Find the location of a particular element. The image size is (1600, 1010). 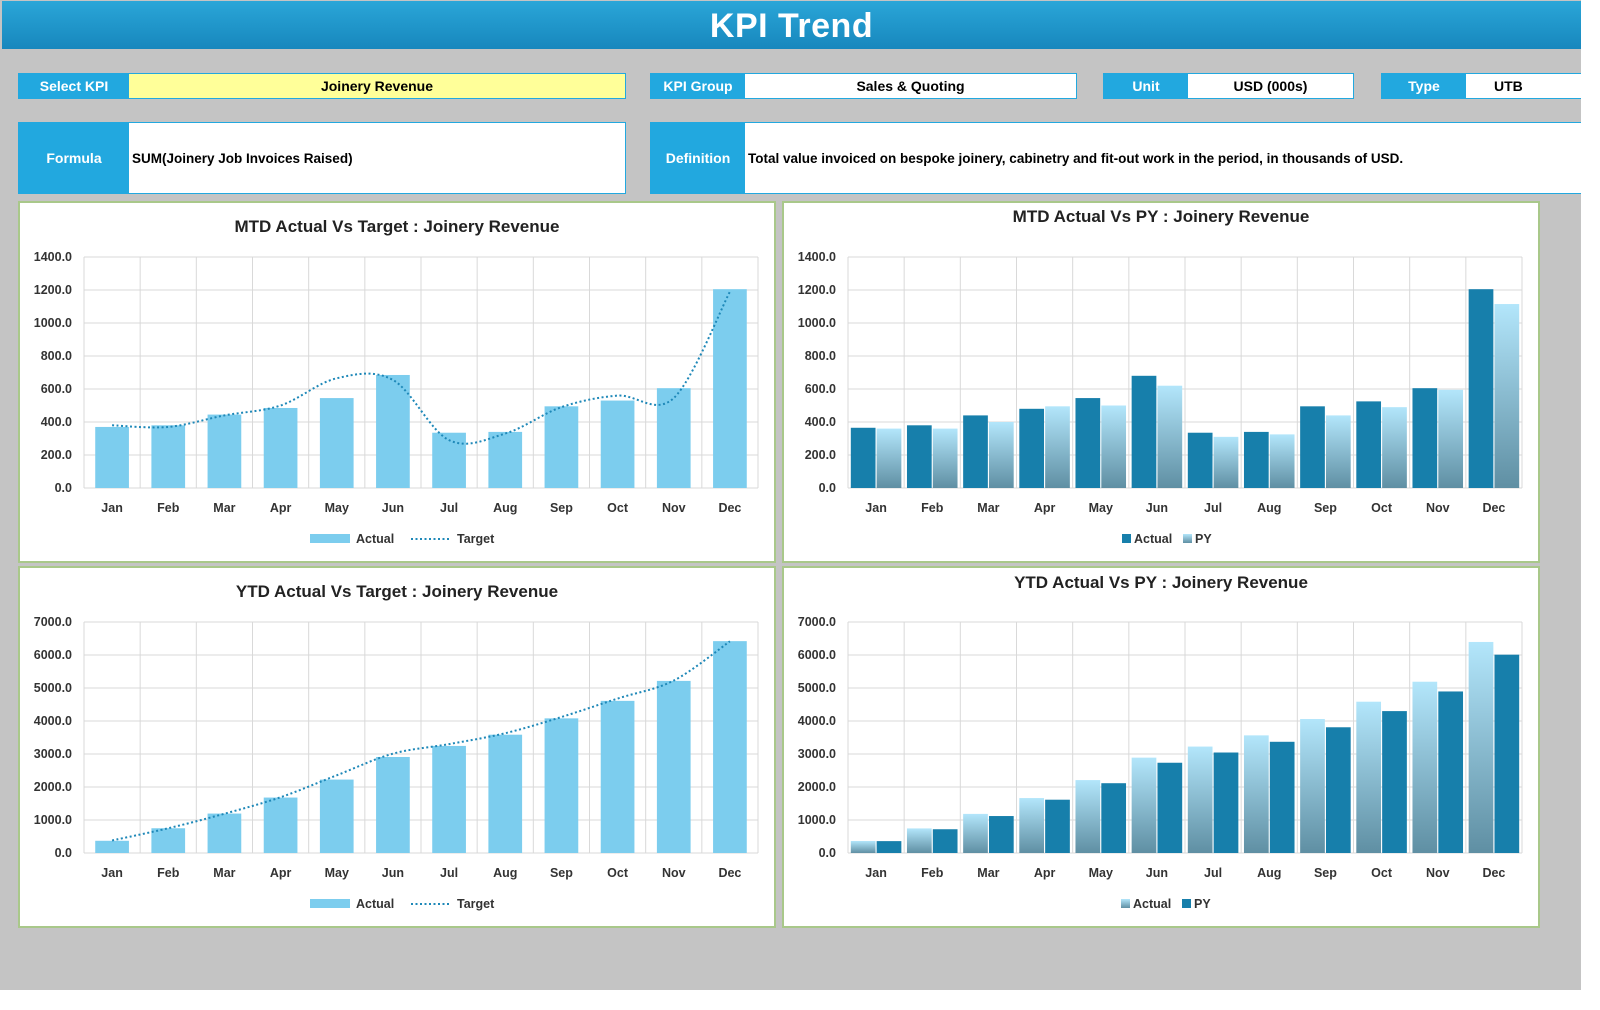

type-value: UTB is located at coordinates (1508, 86).